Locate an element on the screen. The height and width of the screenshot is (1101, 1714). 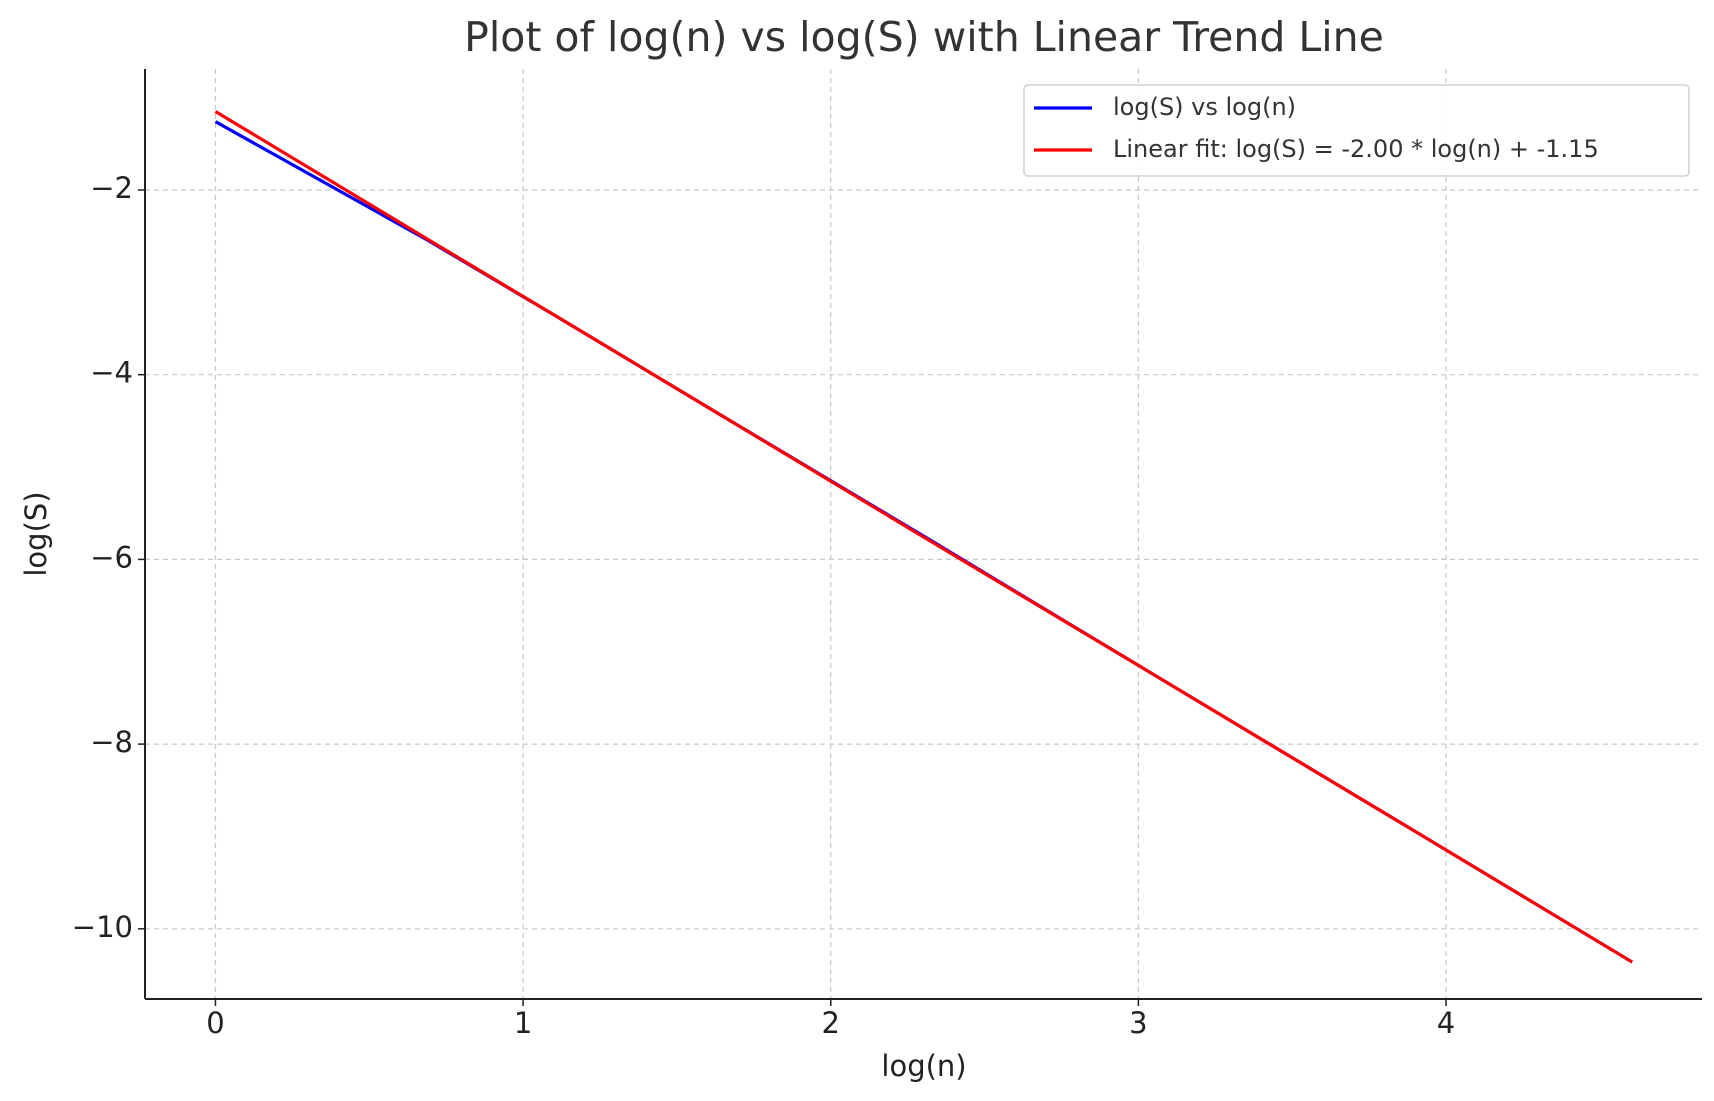
y-tick-label: −8 is located at coordinates (111, 742).